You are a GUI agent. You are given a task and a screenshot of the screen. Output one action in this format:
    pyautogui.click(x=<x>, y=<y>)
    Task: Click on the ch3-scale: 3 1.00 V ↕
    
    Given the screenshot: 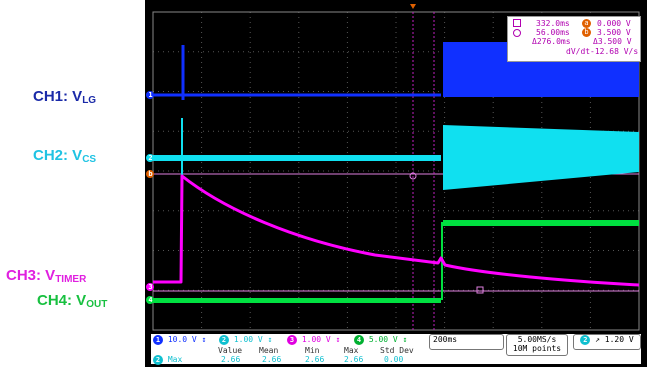 What is the action you would take?
    pyautogui.click(x=313, y=340)
    